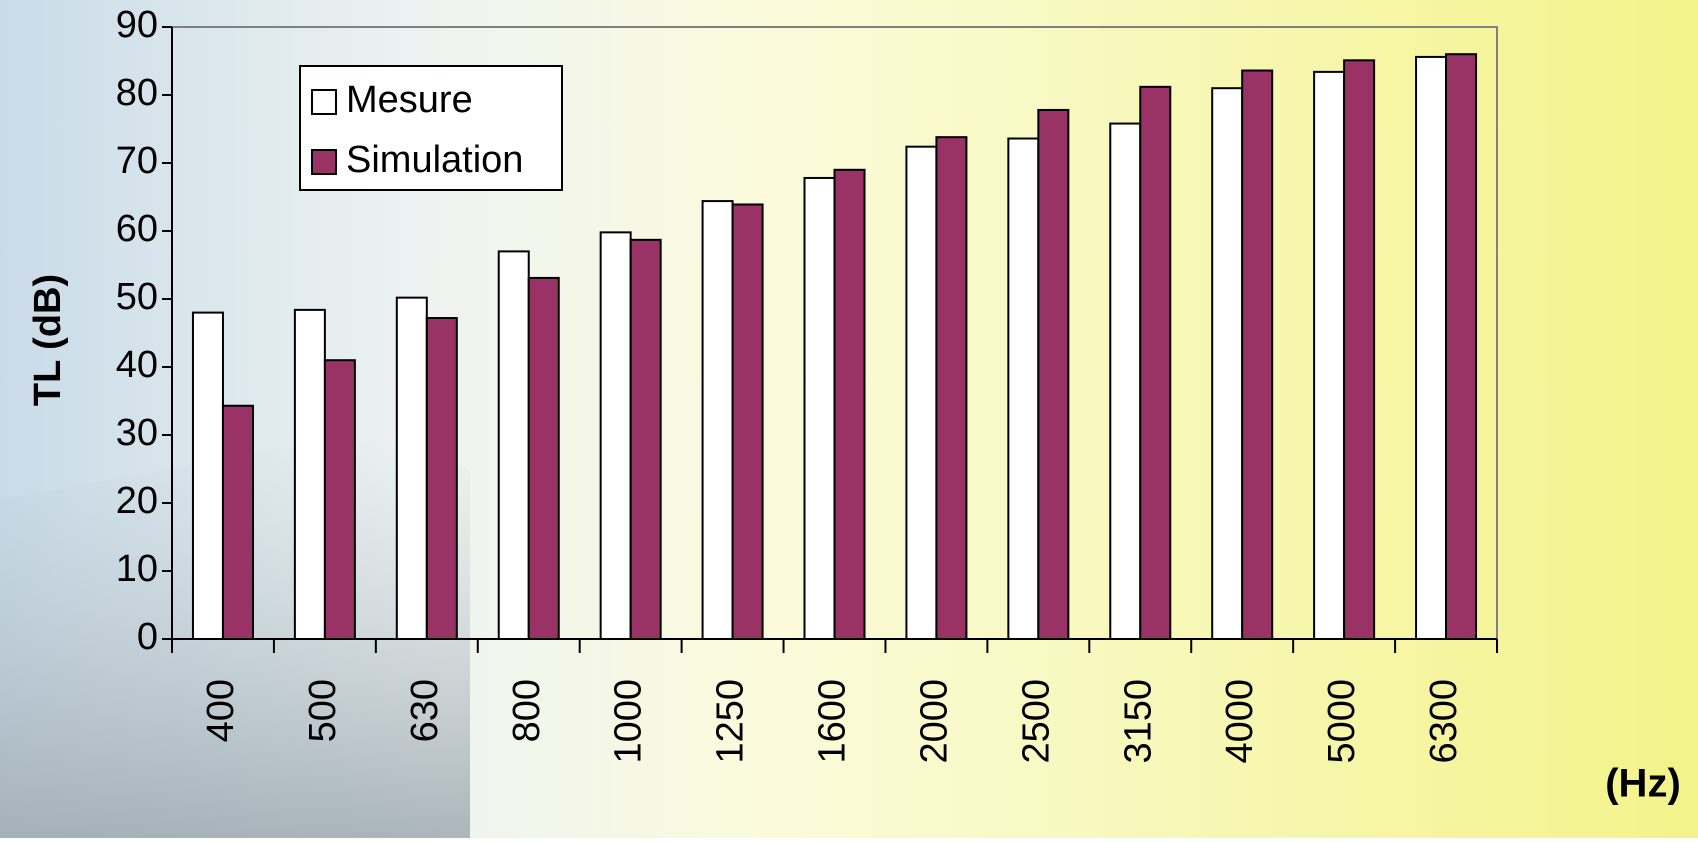 Image resolution: width=1698 pixels, height=843 pixels. What do you see at coordinates (934, 721) in the screenshot?
I see `x-tick-label: 2000` at bounding box center [934, 721].